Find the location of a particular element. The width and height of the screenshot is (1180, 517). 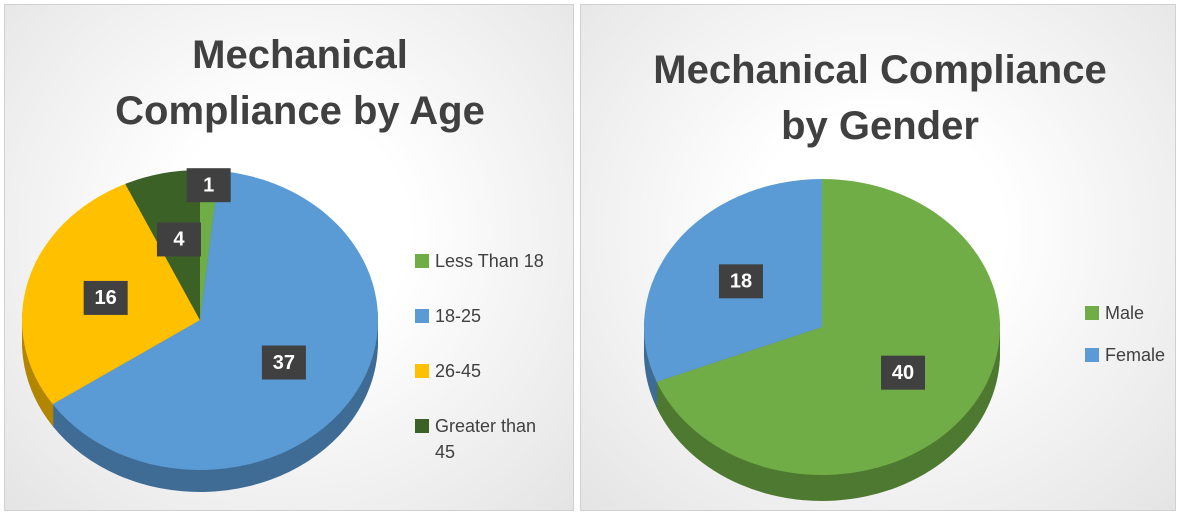

legend-label: 26-45 is located at coordinates (458, 371).